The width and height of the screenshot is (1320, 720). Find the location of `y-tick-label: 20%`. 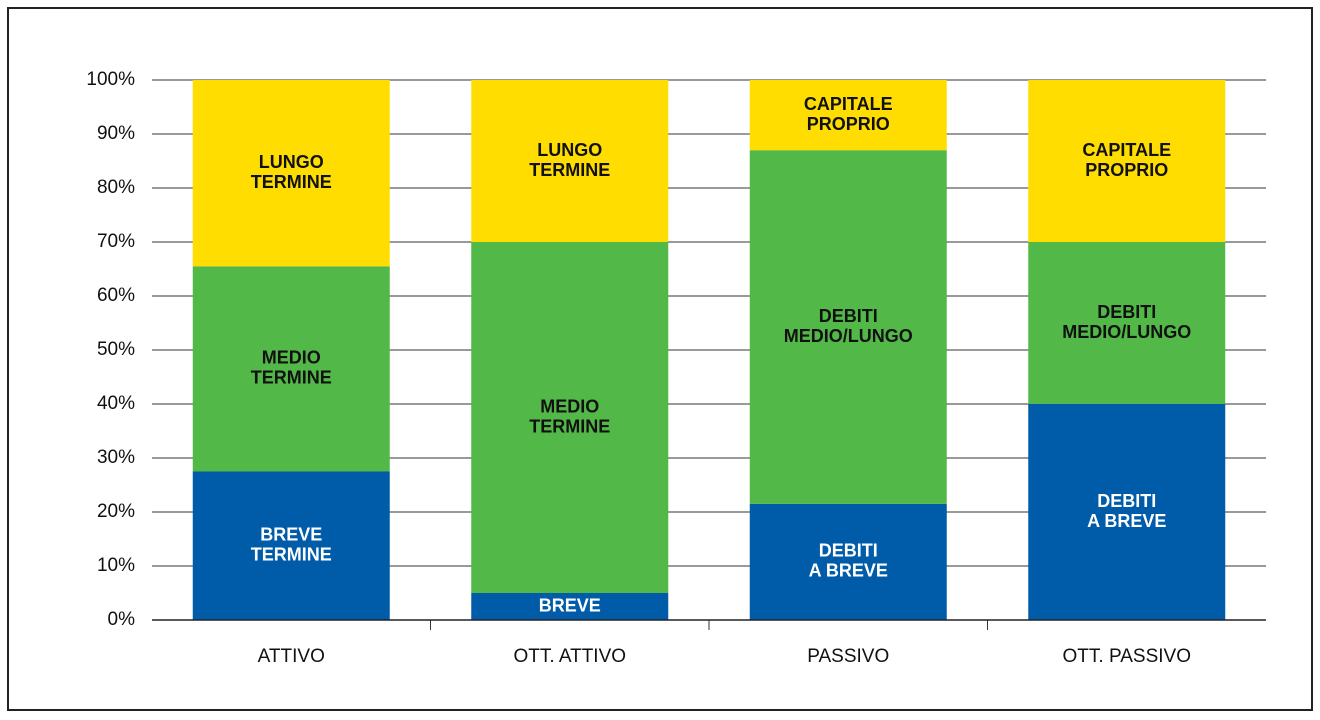

y-tick-label: 20% is located at coordinates (116, 511).